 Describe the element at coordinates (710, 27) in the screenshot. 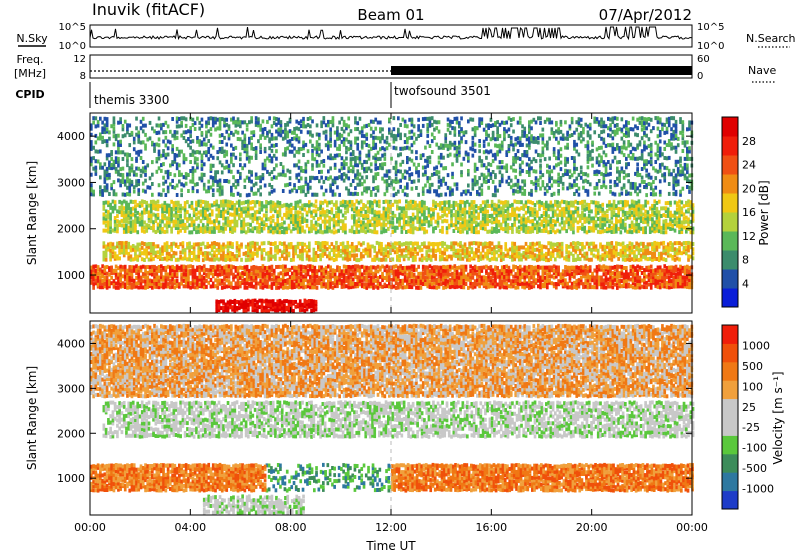

I see `nsearch-tick-top: 10^5` at that location.